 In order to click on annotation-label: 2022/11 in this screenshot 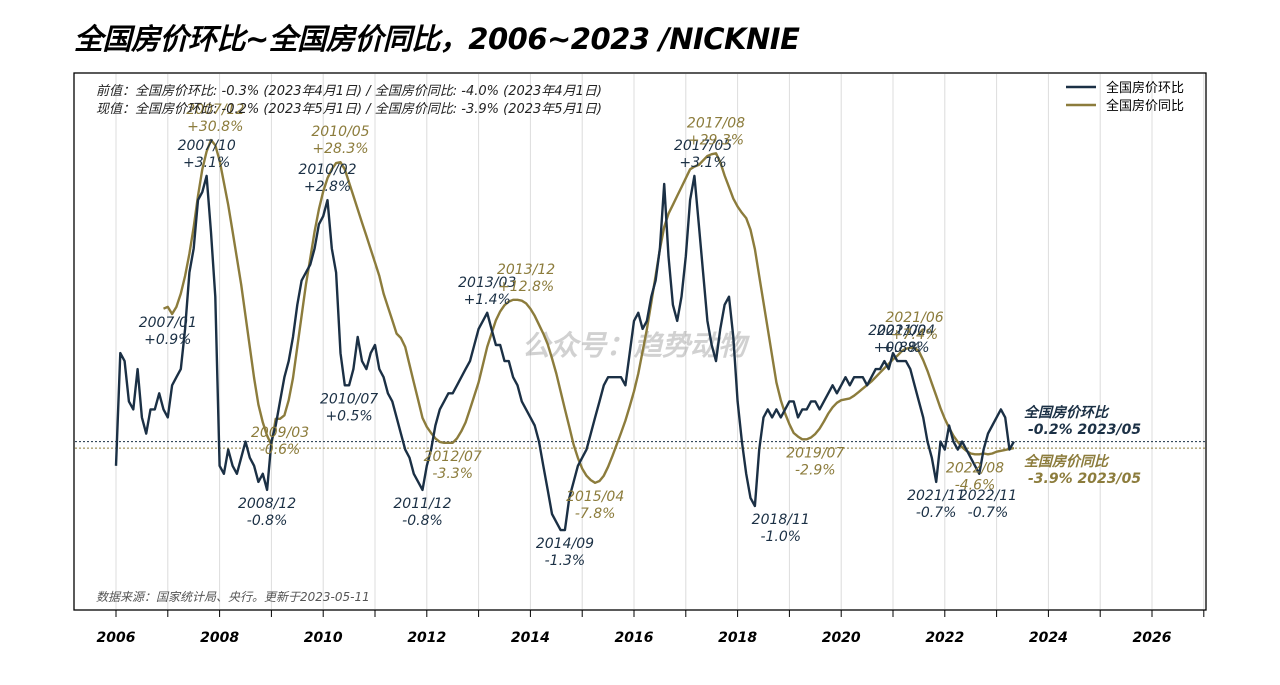, I will do `click(988, 496)`.